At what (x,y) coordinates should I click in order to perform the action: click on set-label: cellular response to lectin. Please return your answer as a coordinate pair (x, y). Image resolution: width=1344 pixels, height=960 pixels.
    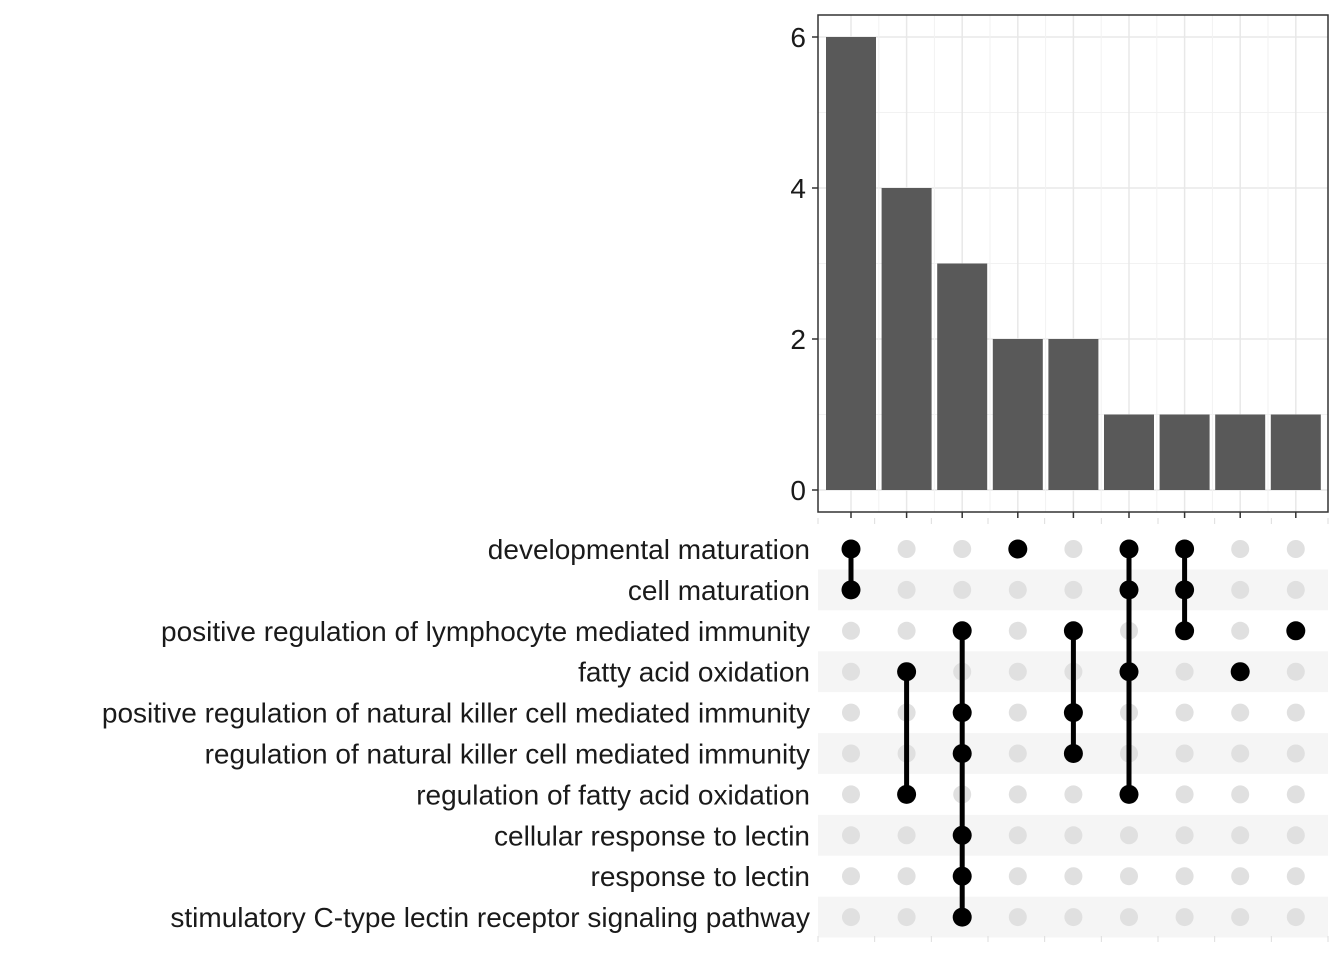
    Looking at the image, I should click on (652, 835).